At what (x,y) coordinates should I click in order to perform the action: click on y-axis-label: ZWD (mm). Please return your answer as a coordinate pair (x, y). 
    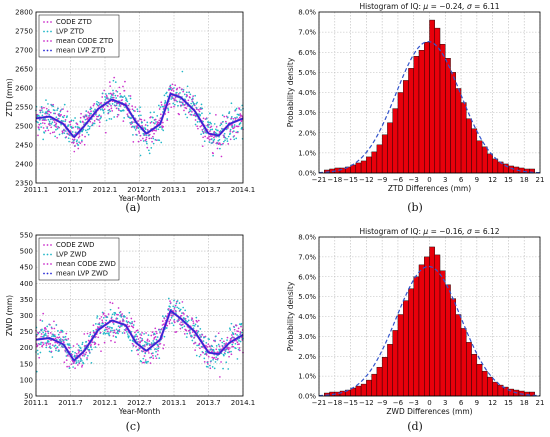
    Looking at the image, I should click on (9, 315).